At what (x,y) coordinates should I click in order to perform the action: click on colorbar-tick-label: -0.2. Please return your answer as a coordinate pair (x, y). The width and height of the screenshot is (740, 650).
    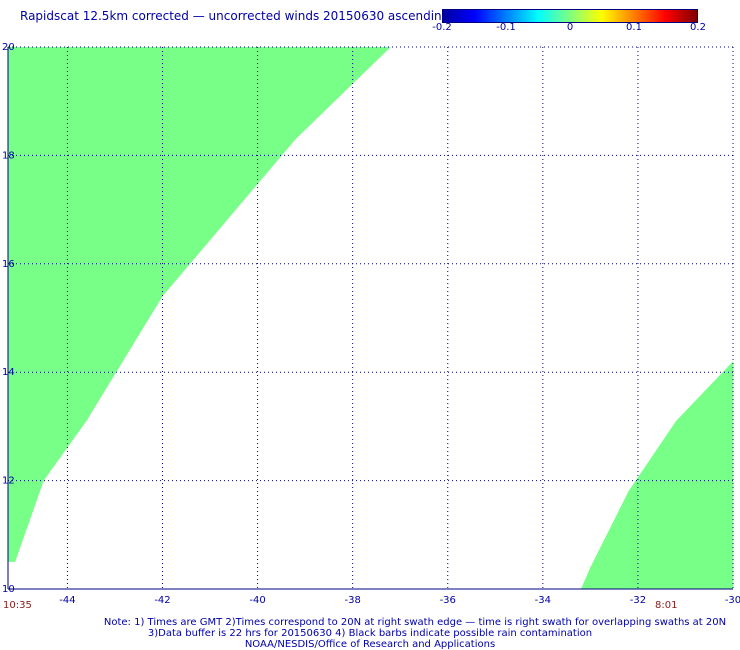
    Looking at the image, I should click on (442, 27).